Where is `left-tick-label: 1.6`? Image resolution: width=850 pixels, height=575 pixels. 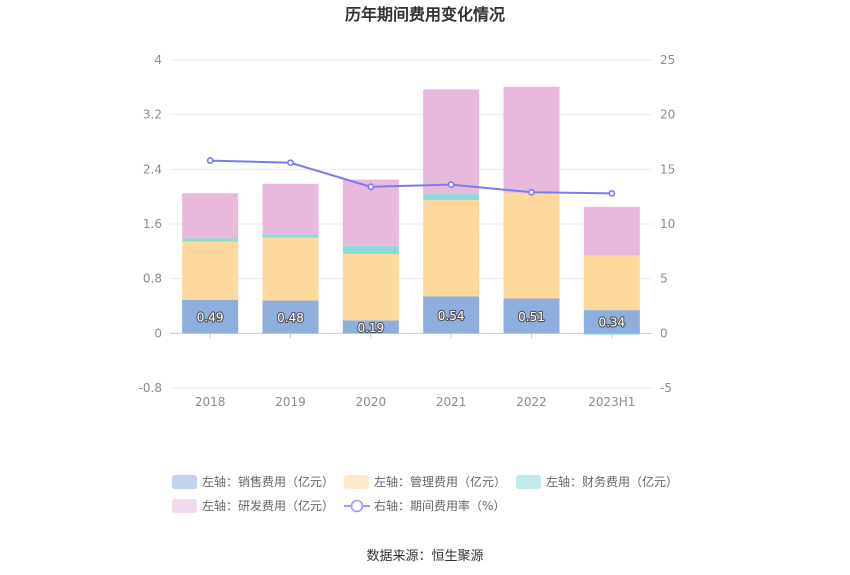 left-tick-label: 1.6 is located at coordinates (152, 224).